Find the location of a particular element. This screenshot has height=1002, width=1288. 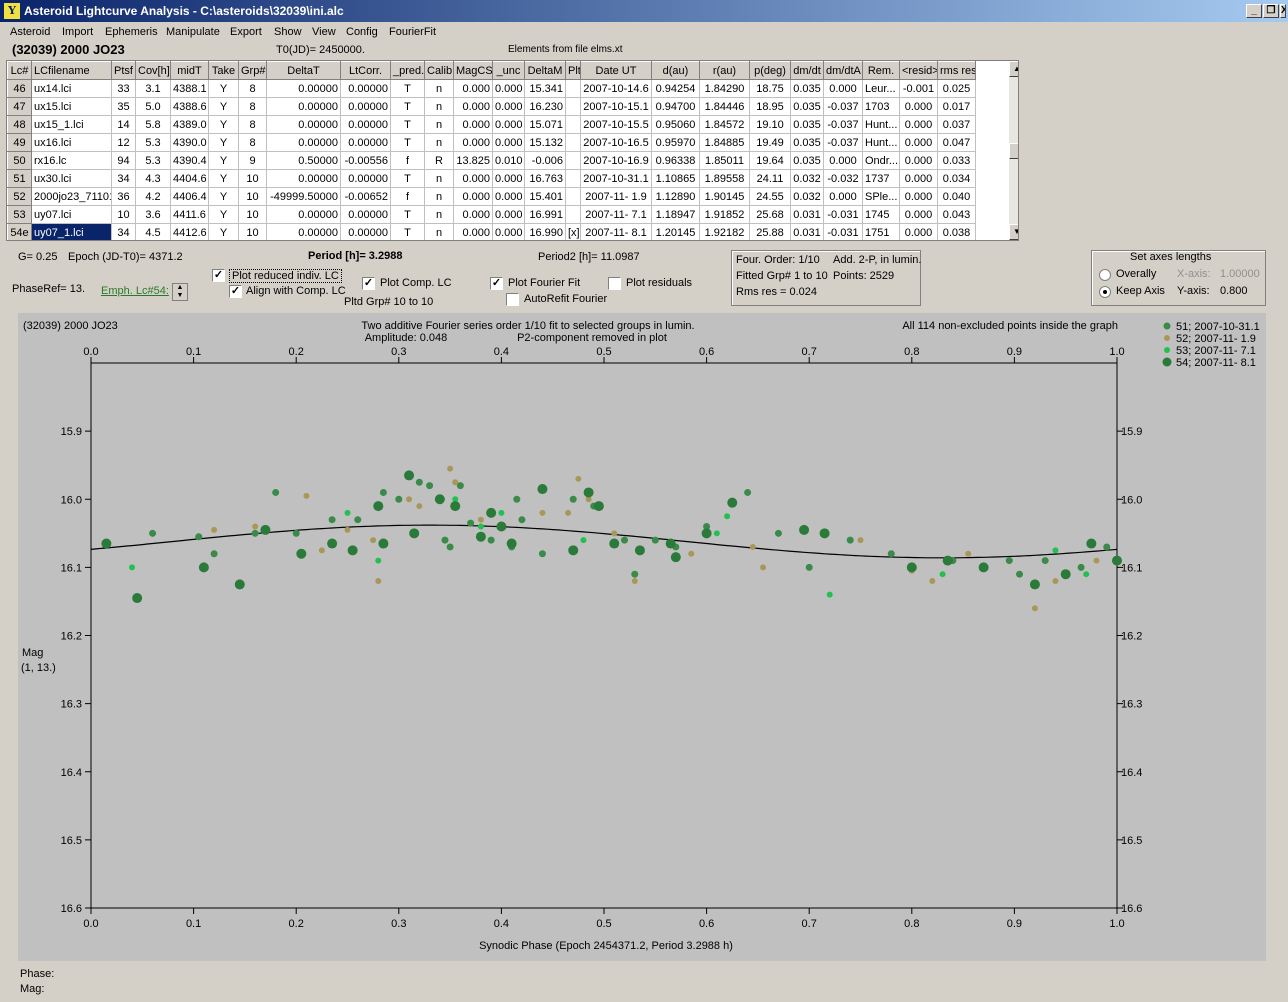

lc-filename-cell: ux15.lci is located at coordinates (71, 106).